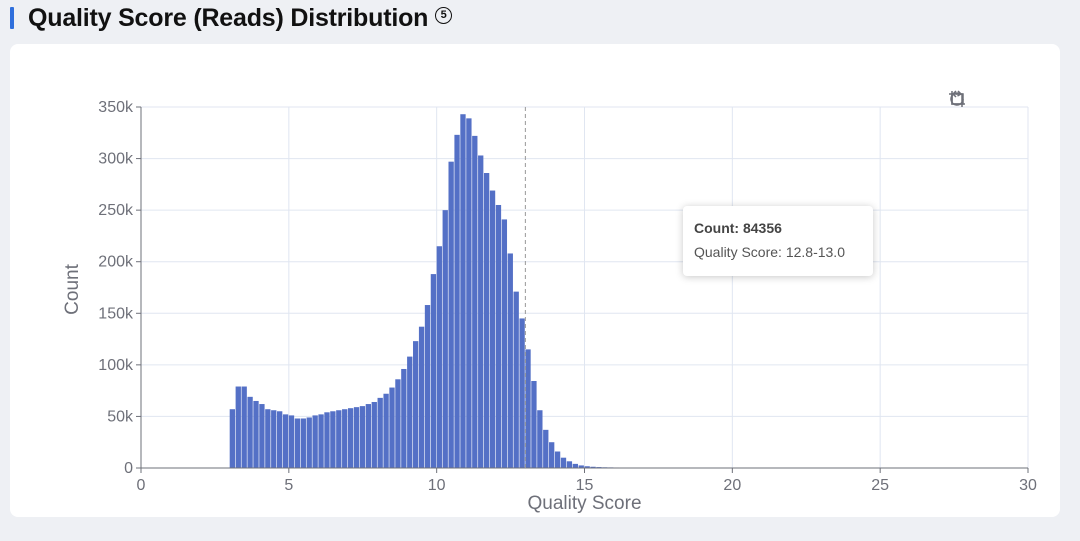 The image size is (1080, 541). Describe the element at coordinates (141, 485) in the screenshot. I see `x-tick-label: 0` at that location.